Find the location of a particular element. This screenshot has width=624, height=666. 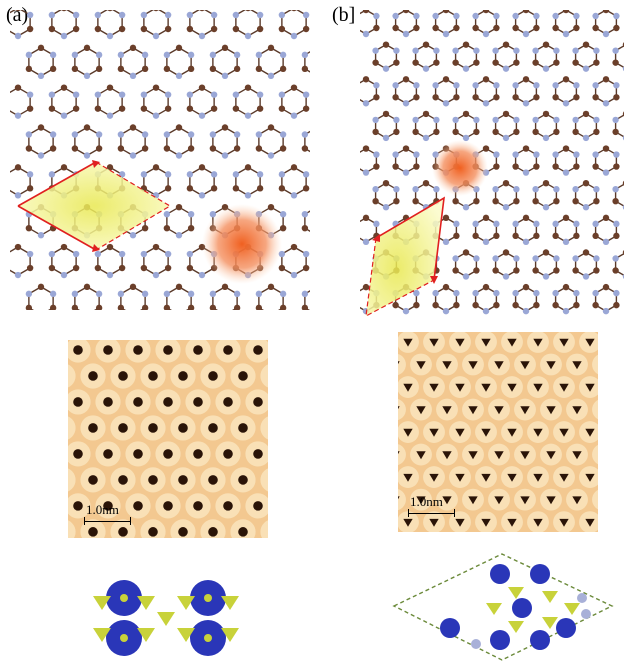

orbital-plot-b is located at coordinates (503, 607).